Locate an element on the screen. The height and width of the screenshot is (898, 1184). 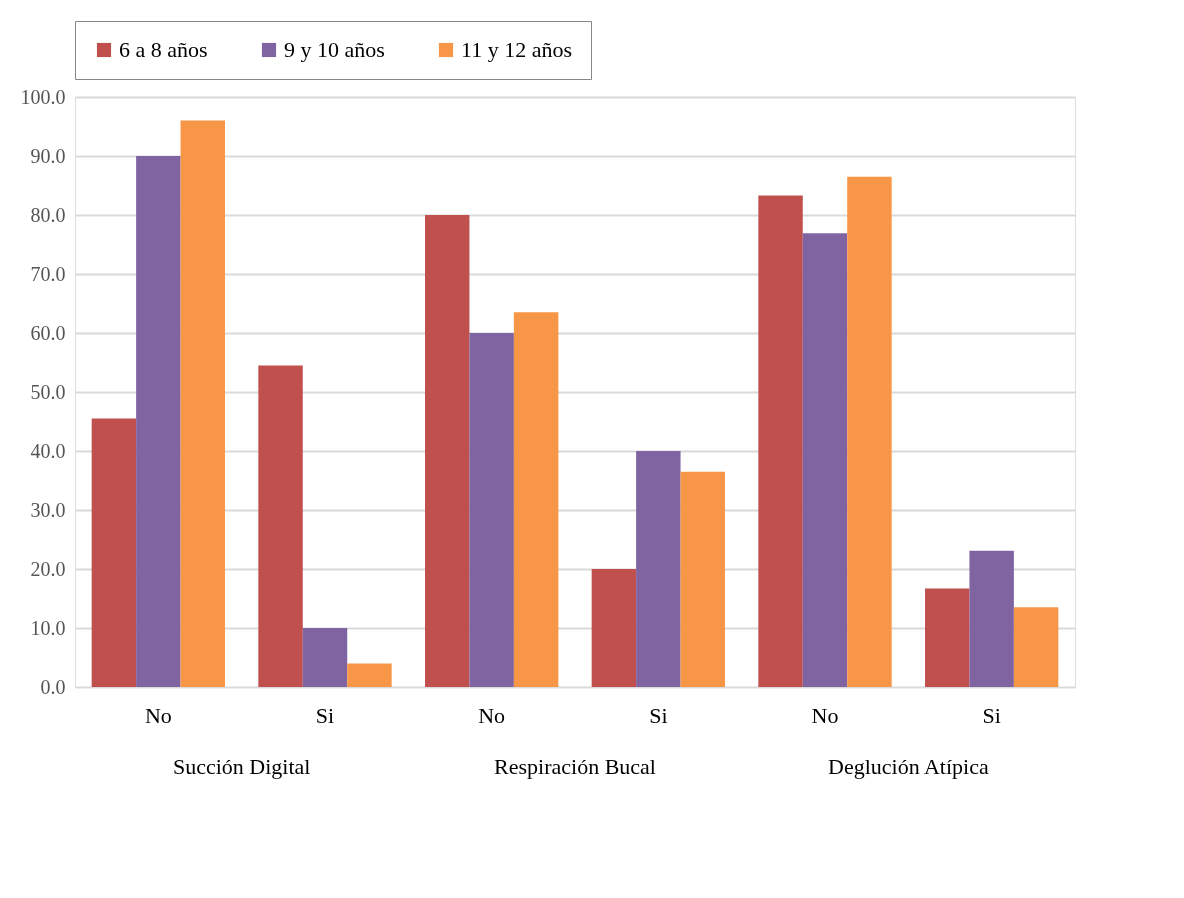
y-tick-label: 90.0 is located at coordinates (48, 155).